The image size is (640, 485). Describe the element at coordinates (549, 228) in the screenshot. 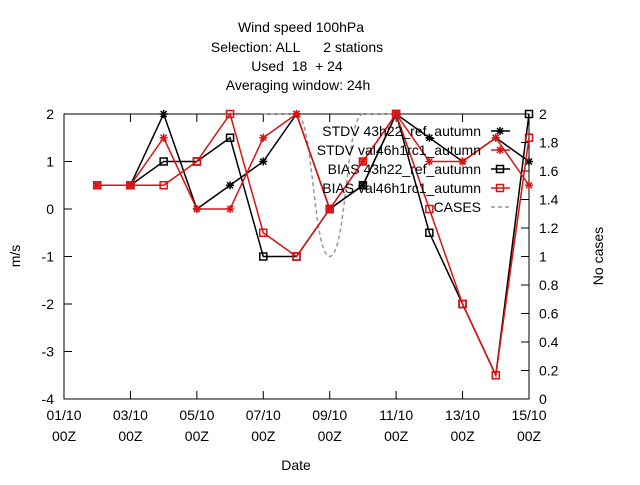

I see `y2-tick-label: 1.2` at that location.